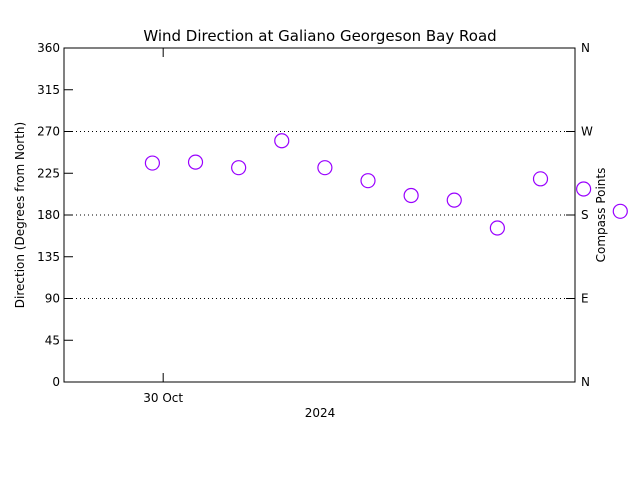  What do you see at coordinates (163, 398) in the screenshot?
I see `x-tick-label: 30 Oct` at bounding box center [163, 398].